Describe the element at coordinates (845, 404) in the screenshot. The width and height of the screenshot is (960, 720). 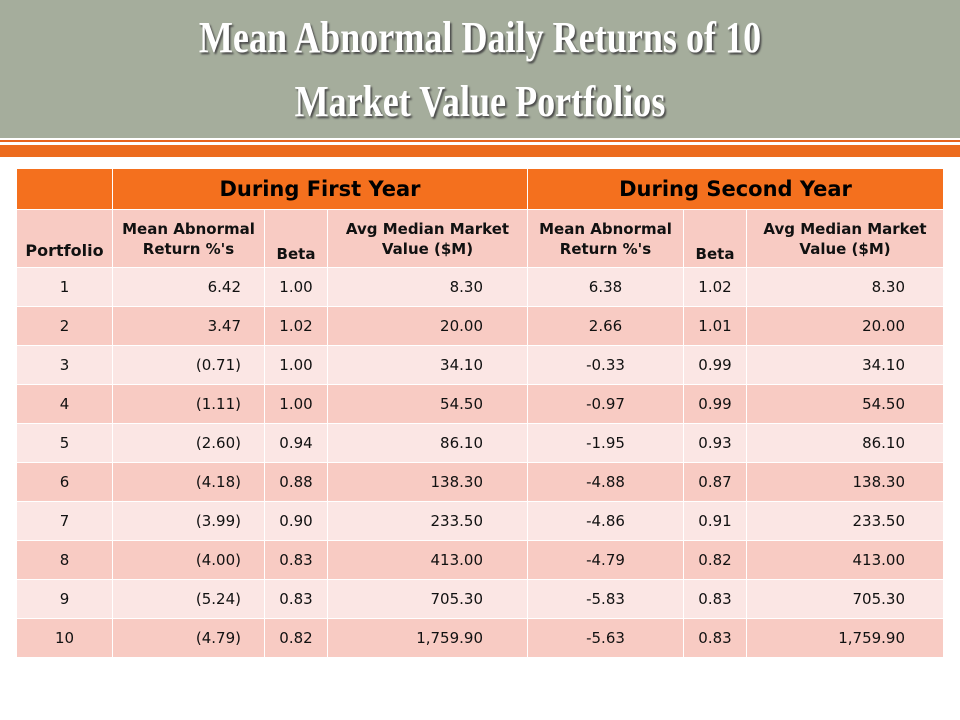
I see `cell-y2-value: 54.50` at that location.